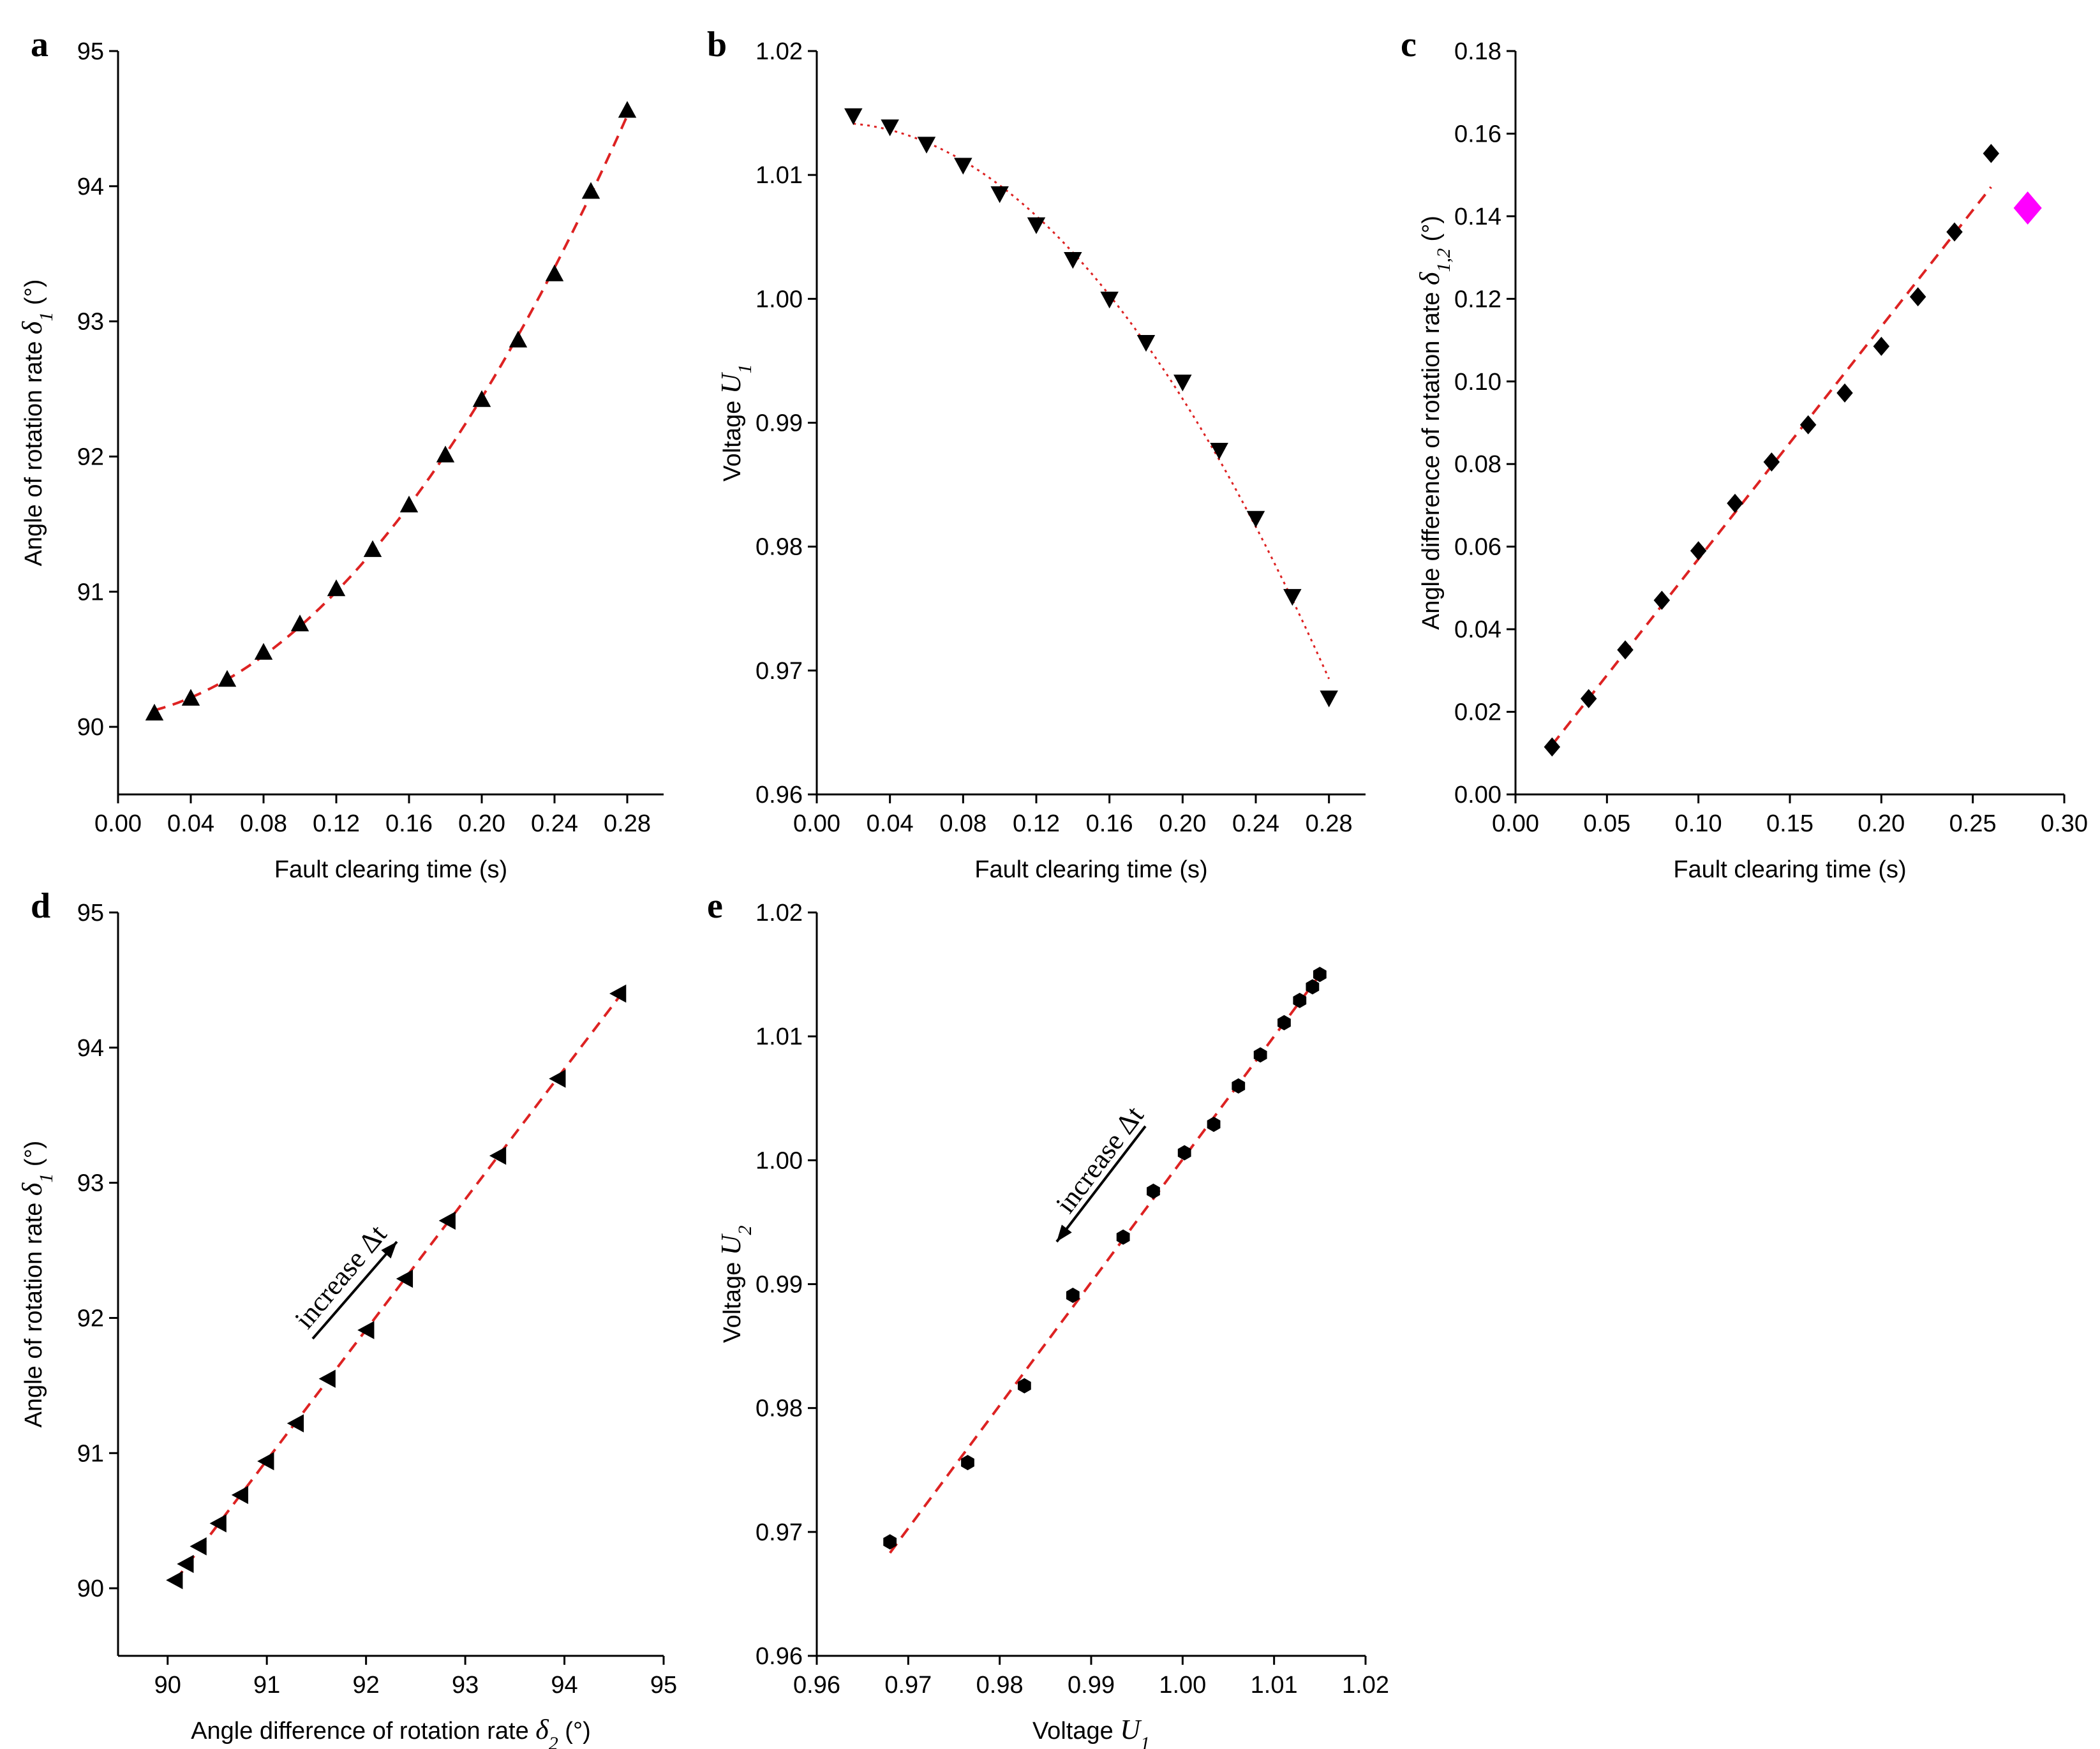  I want to click on panel-letter: c, so click(1409, 44).